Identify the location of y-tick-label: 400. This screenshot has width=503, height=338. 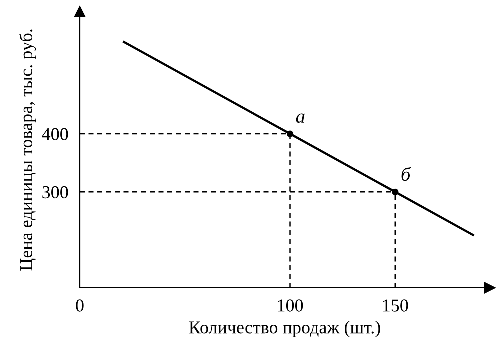
(55, 134).